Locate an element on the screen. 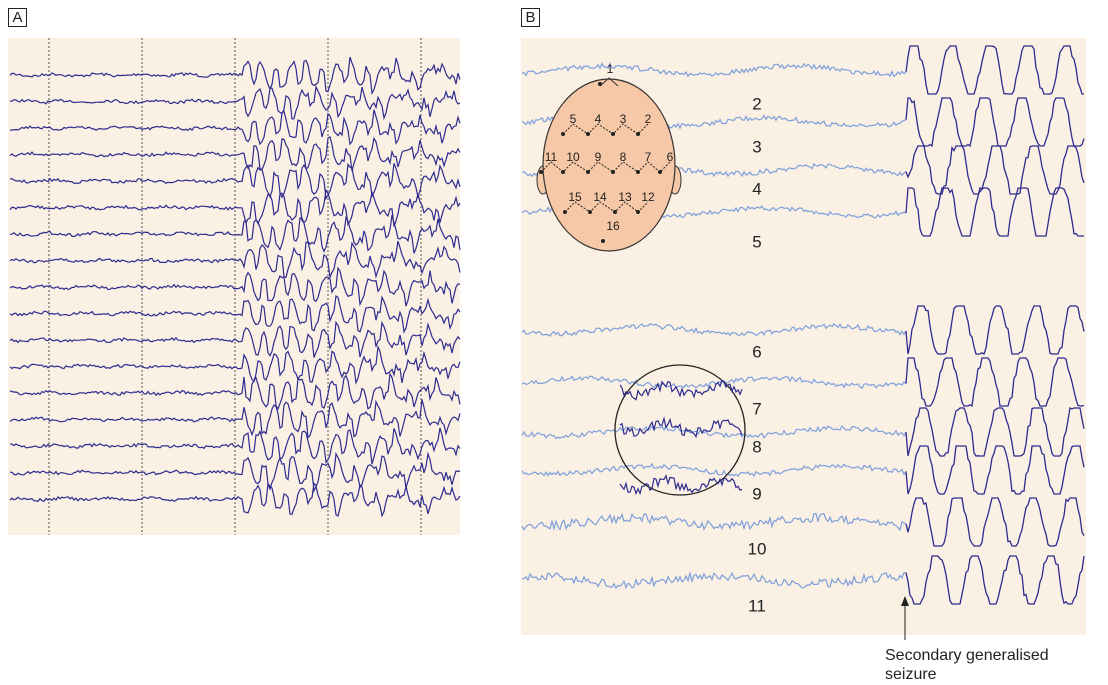 This screenshot has height=685, width=1108. electrode-label: 5 is located at coordinates (573, 119).